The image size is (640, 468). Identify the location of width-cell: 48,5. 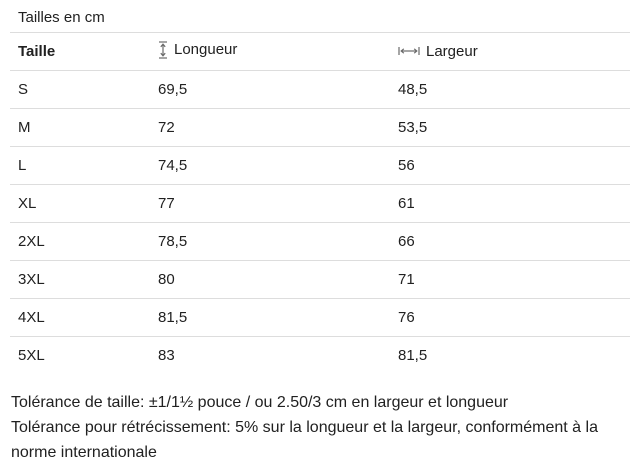
(413, 89).